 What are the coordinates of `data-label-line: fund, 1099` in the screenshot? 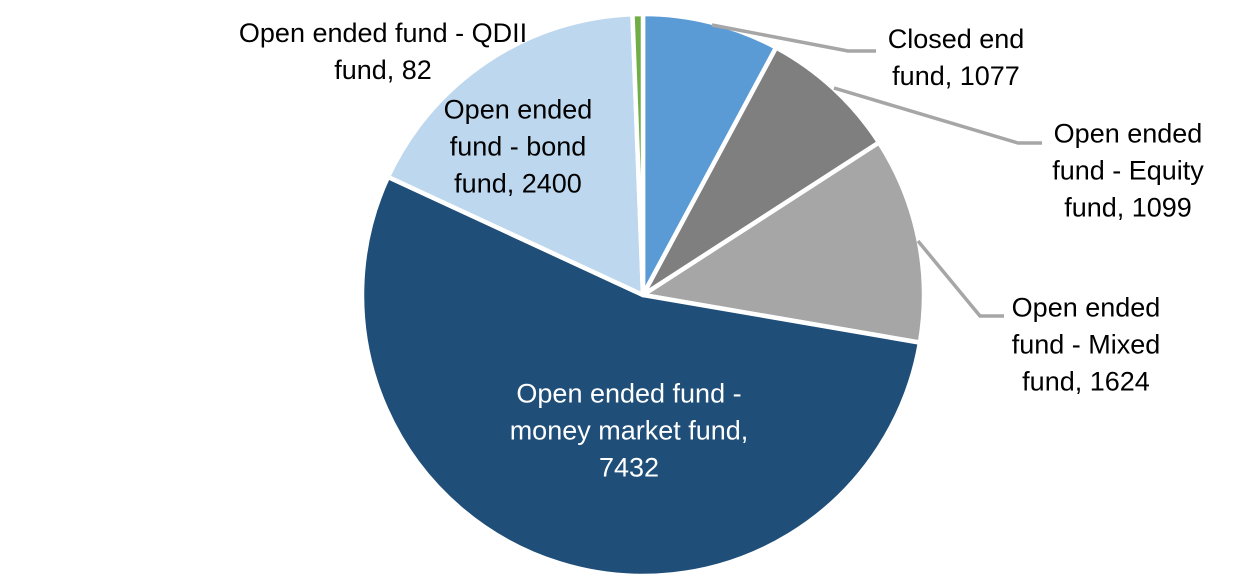 It's located at (1128, 207).